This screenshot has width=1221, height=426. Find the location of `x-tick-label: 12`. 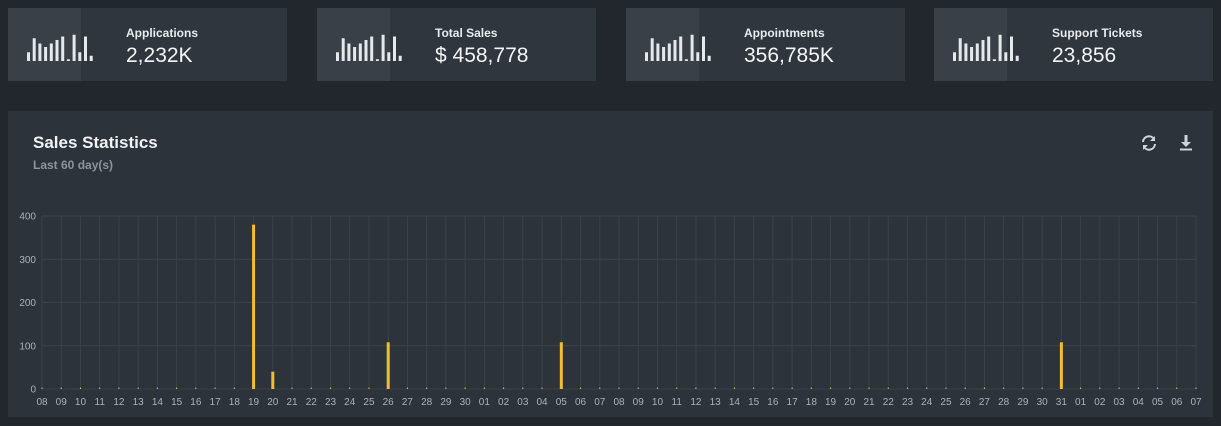

x-tick-label: 12 is located at coordinates (119, 402).